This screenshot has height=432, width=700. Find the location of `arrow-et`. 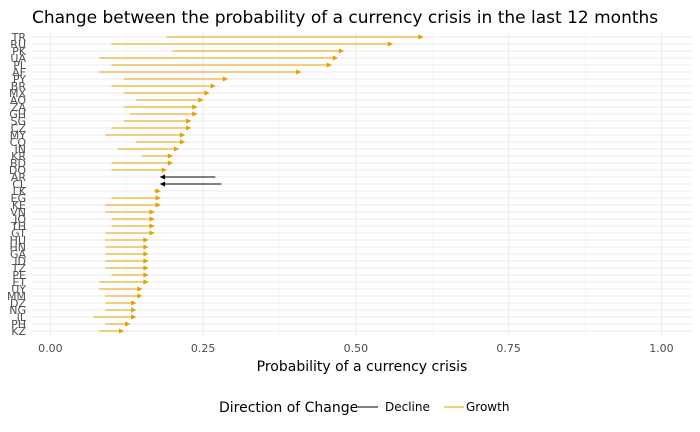

arrow-et is located at coordinates (124, 282).